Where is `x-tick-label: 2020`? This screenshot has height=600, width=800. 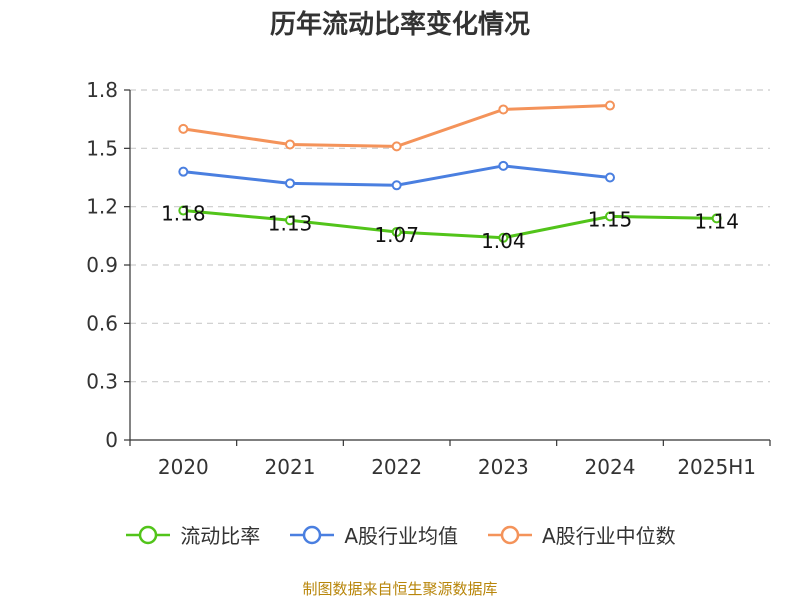
x-tick-label: 2020 is located at coordinates (183, 467).